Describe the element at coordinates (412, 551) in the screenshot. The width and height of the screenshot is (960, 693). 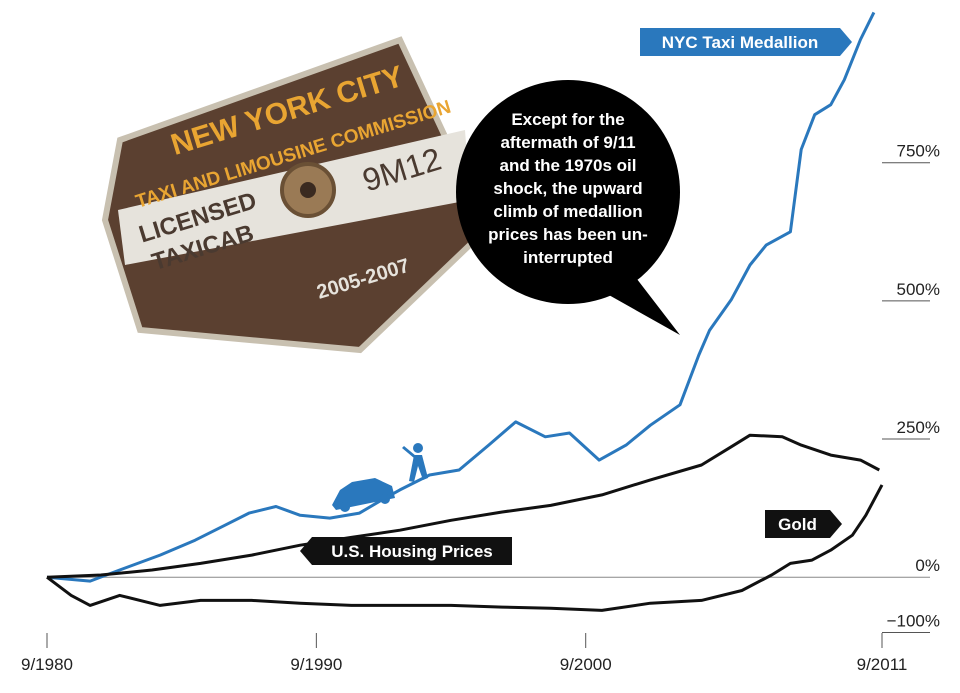
I see `legend-label: U.S. Housing Prices` at that location.